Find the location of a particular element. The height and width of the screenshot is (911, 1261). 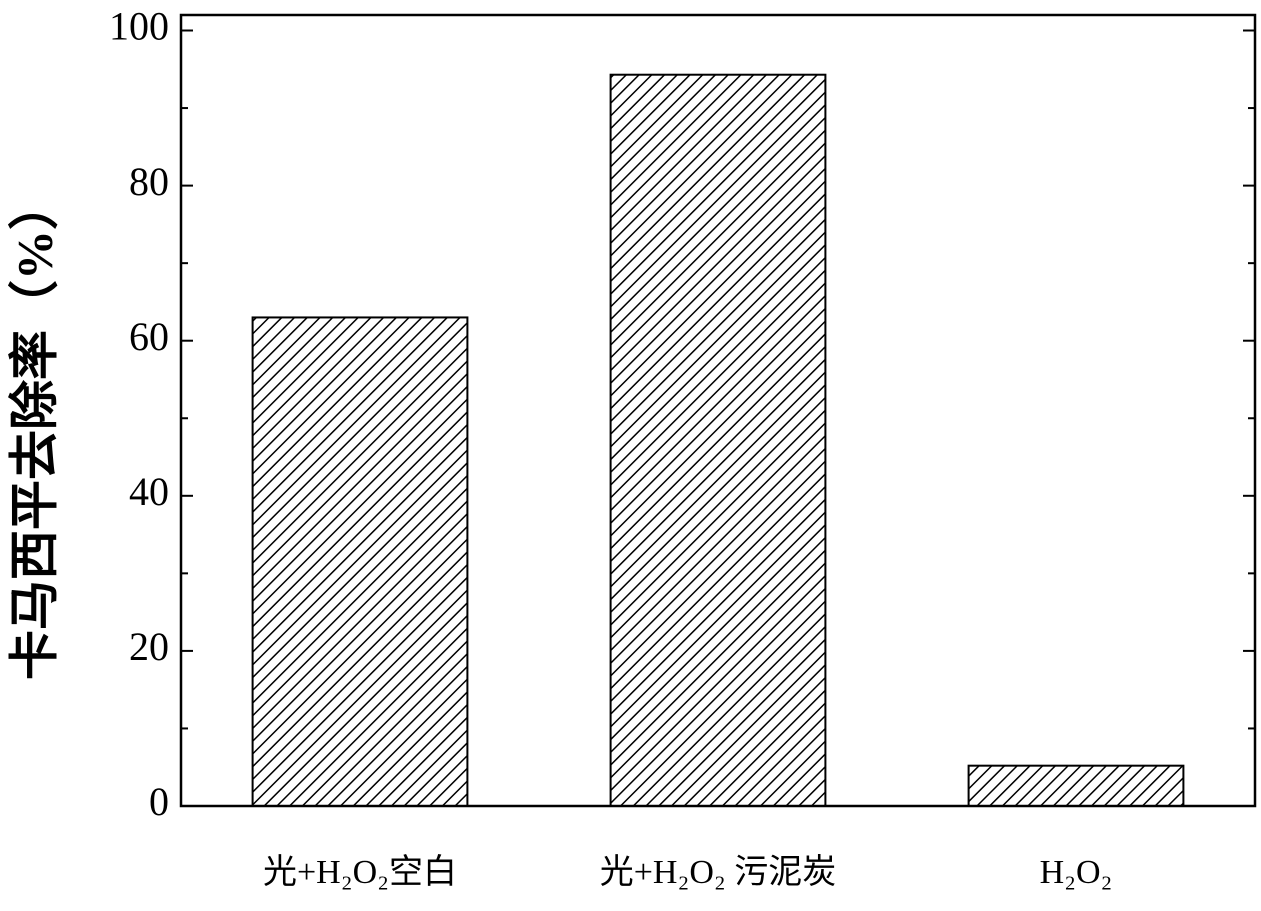

y-axis-label: 卡马西平去除率（%） is located at coordinates (34, 430).